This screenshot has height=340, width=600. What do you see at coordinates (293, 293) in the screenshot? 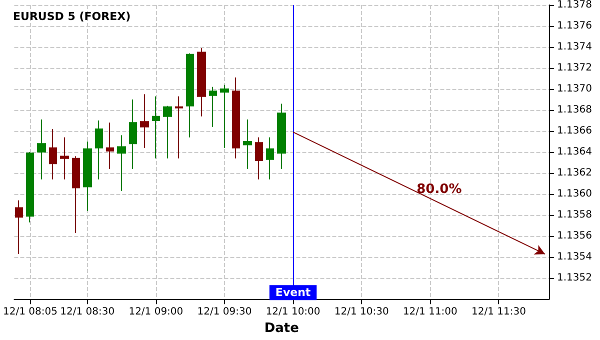
I see `ref-line-label: Event` at bounding box center [293, 293].